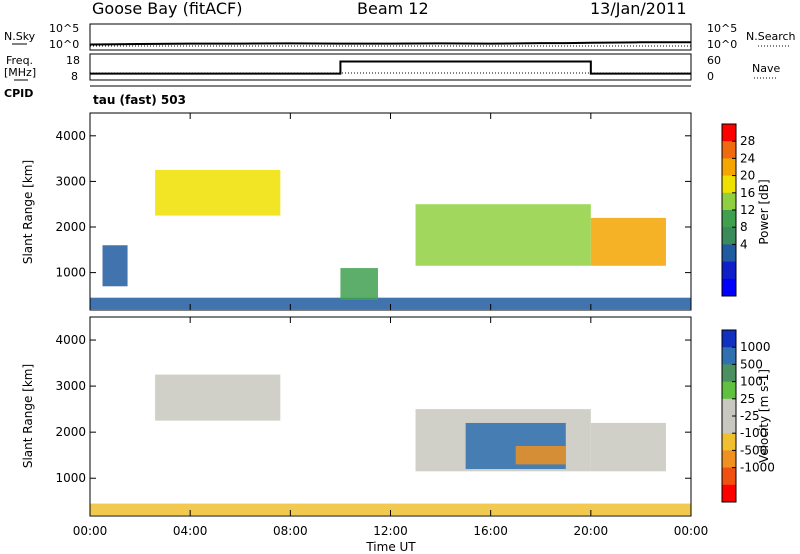 This screenshot has width=800, height=554. What do you see at coordinates (490, 531) in the screenshot?
I see `time-tick-label-4: 16:00` at bounding box center [490, 531].